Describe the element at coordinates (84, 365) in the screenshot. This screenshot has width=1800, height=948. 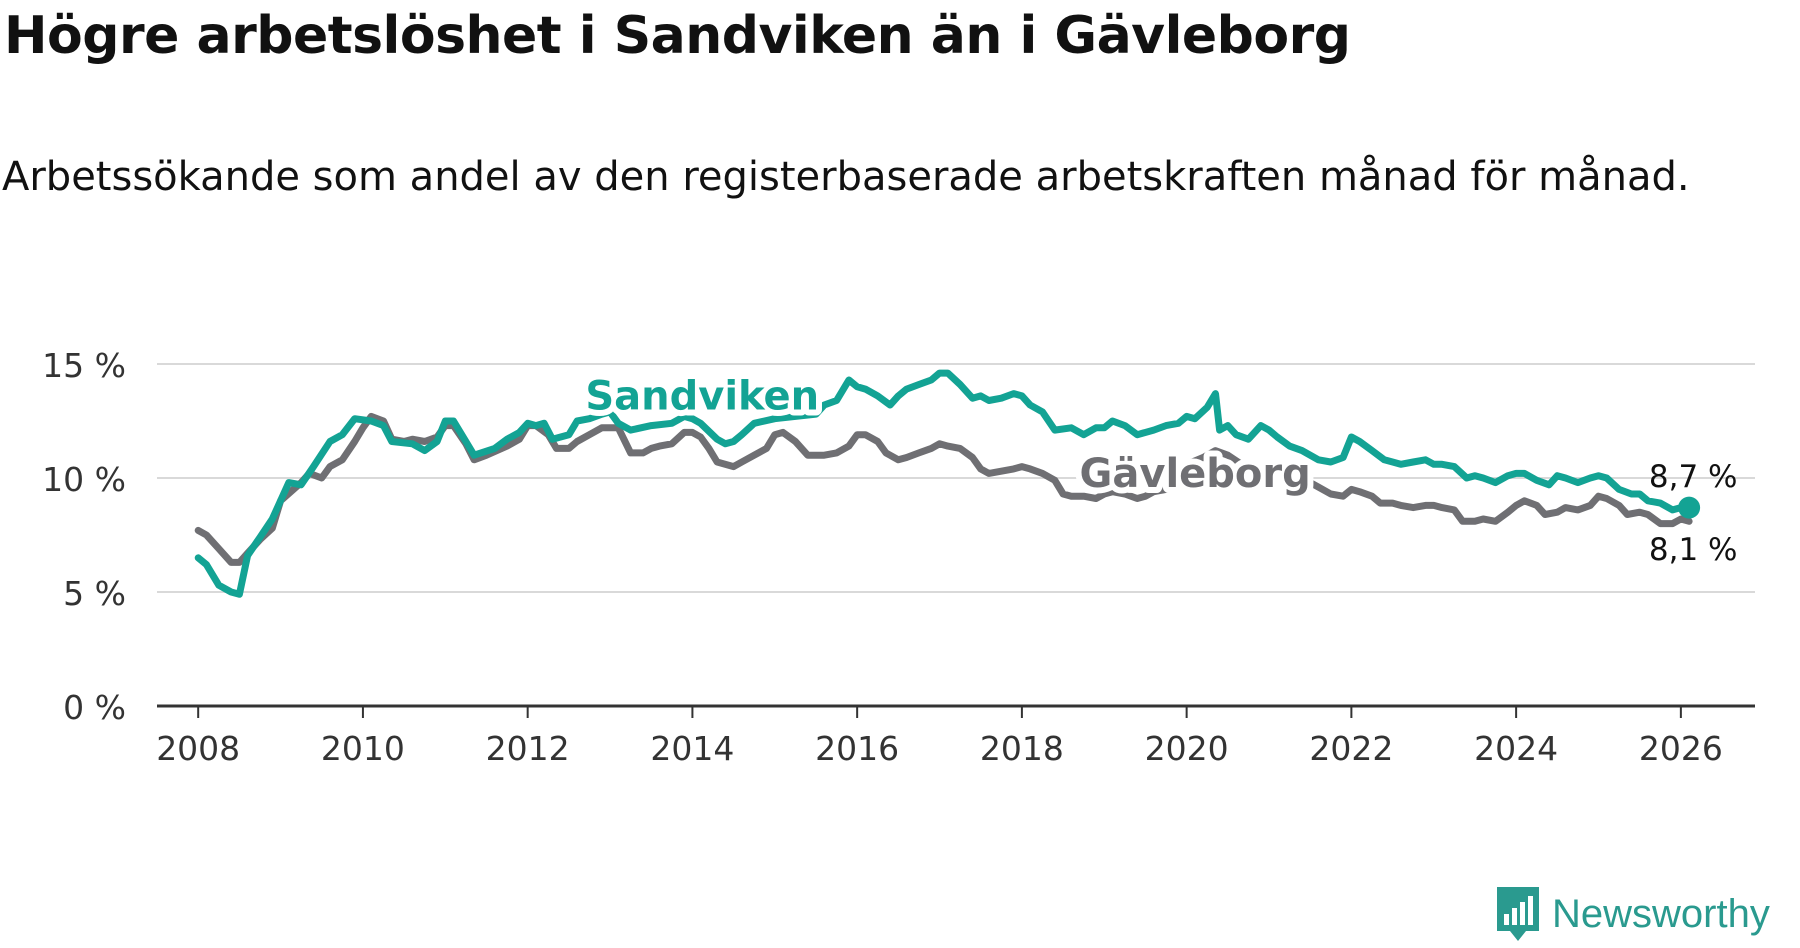
I see `y-tick-label: 15 %` at that location.